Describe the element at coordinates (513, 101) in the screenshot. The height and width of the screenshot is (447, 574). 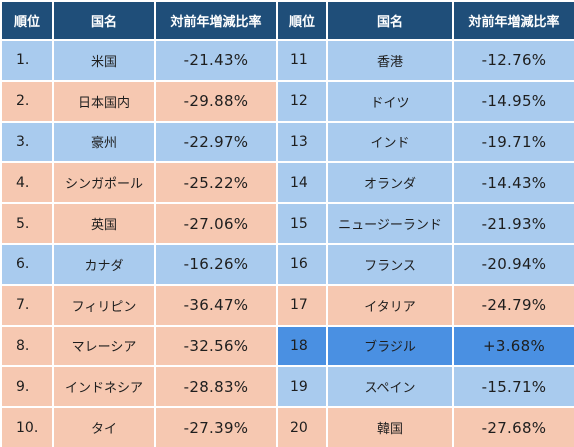
I see `rate-cell: -14.95%` at that location.